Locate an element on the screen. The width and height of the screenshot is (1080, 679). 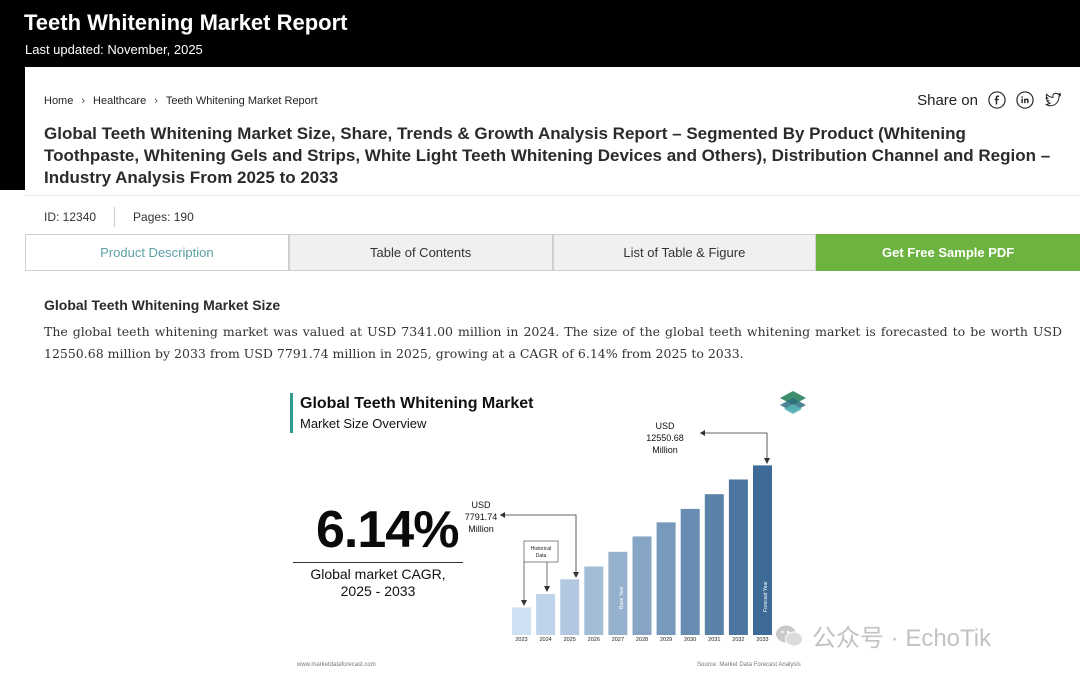
wechat-icon is located at coordinates (789, 635).